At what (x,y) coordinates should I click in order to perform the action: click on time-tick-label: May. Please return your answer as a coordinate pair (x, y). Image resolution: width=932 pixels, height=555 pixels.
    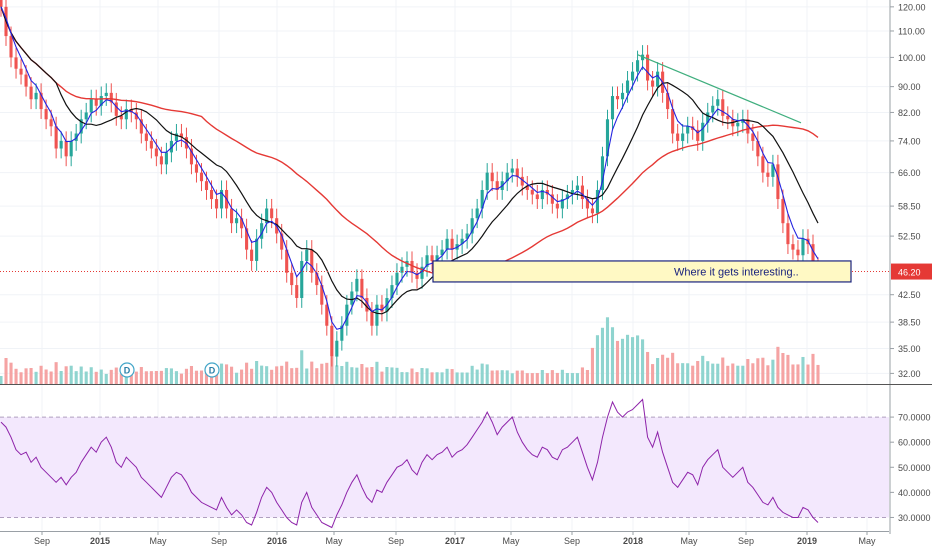
    Looking at the image, I should click on (511, 541).